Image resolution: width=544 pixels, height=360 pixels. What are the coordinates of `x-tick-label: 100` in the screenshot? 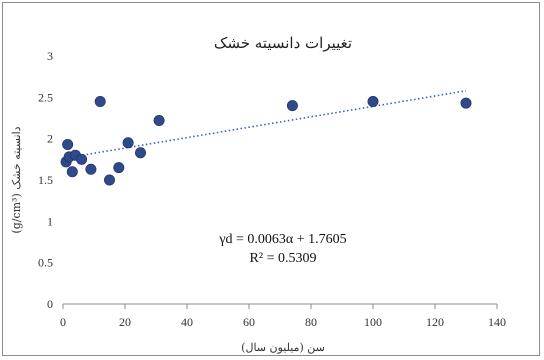 It's located at (373, 322).